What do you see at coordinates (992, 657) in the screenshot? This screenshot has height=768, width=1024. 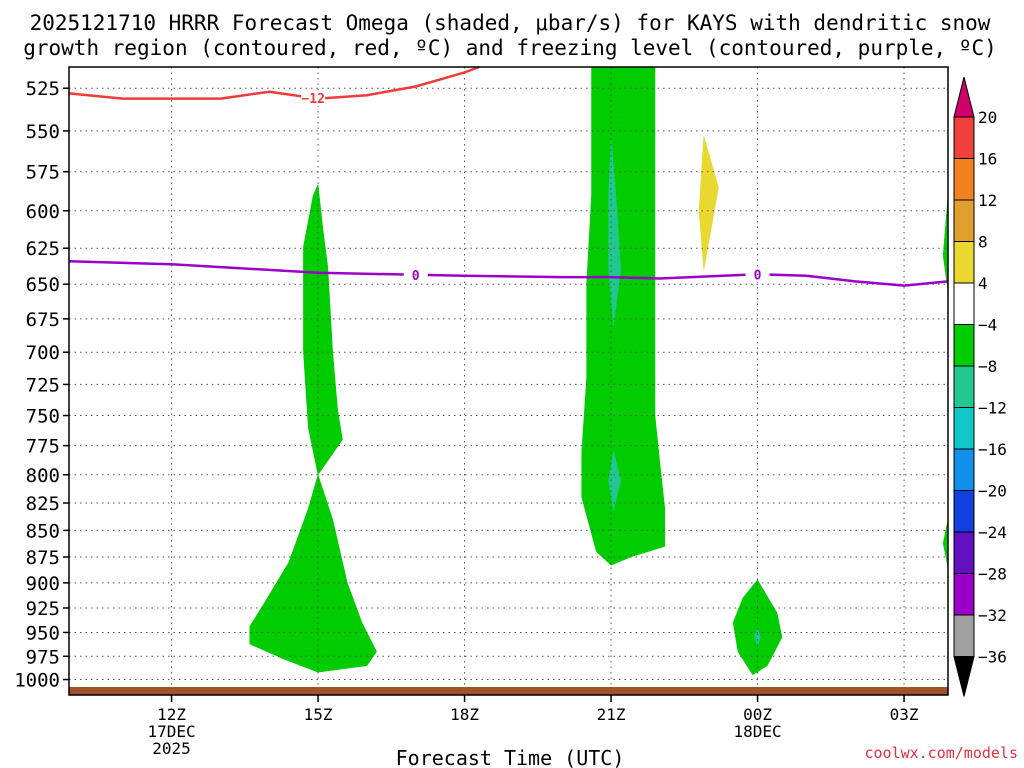 I see `colorbar-label-13: −36` at bounding box center [992, 657].